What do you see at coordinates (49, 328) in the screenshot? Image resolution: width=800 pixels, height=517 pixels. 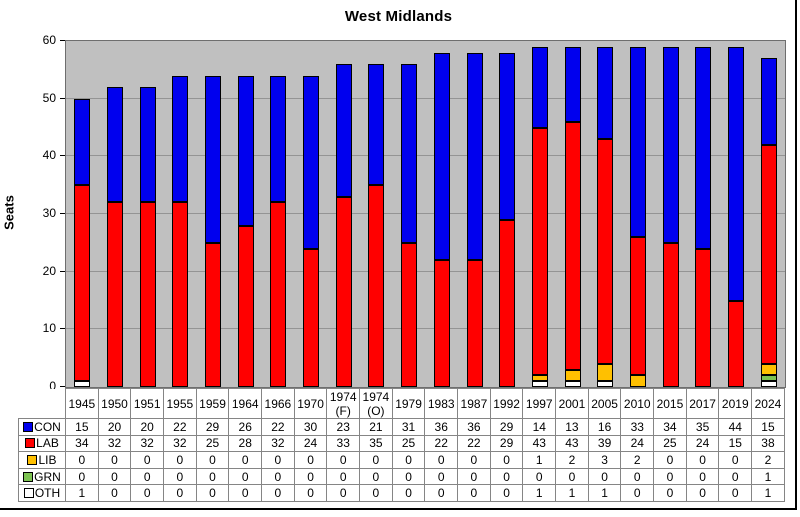 I see `y-tick-label: 10` at bounding box center [49, 328].